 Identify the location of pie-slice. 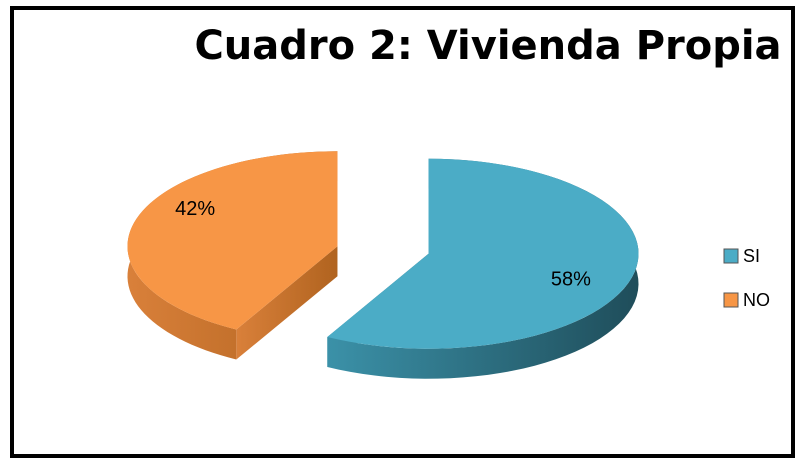
(232, 240).